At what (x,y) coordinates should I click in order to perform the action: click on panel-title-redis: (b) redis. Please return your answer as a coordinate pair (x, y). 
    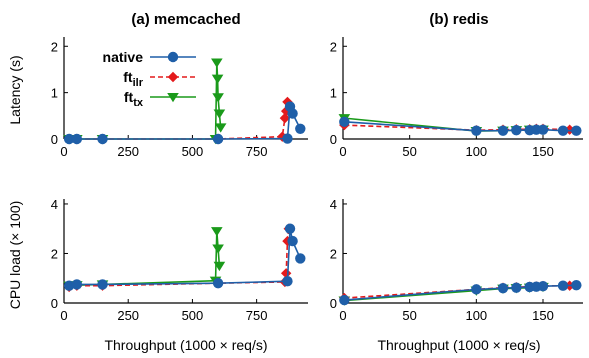
    Looking at the image, I should click on (458, 19).